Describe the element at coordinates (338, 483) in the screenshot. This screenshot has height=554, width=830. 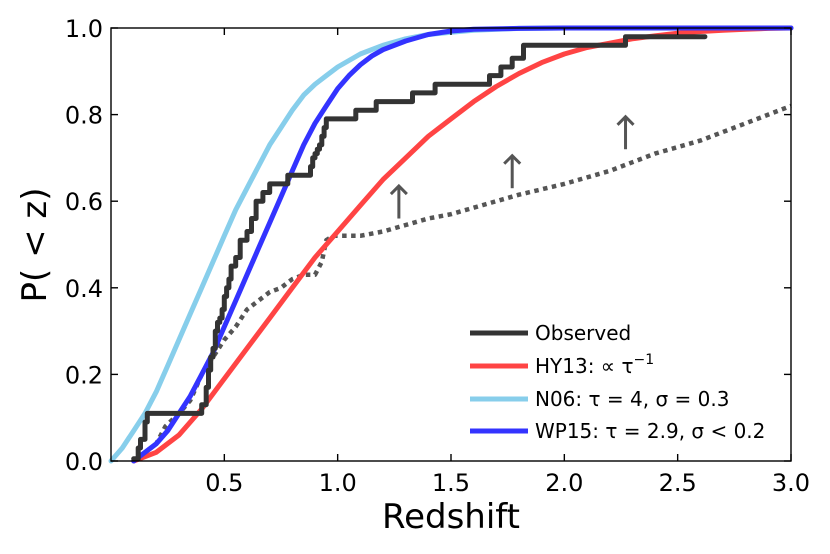
I see `x-tick-label: 1.0` at that location.